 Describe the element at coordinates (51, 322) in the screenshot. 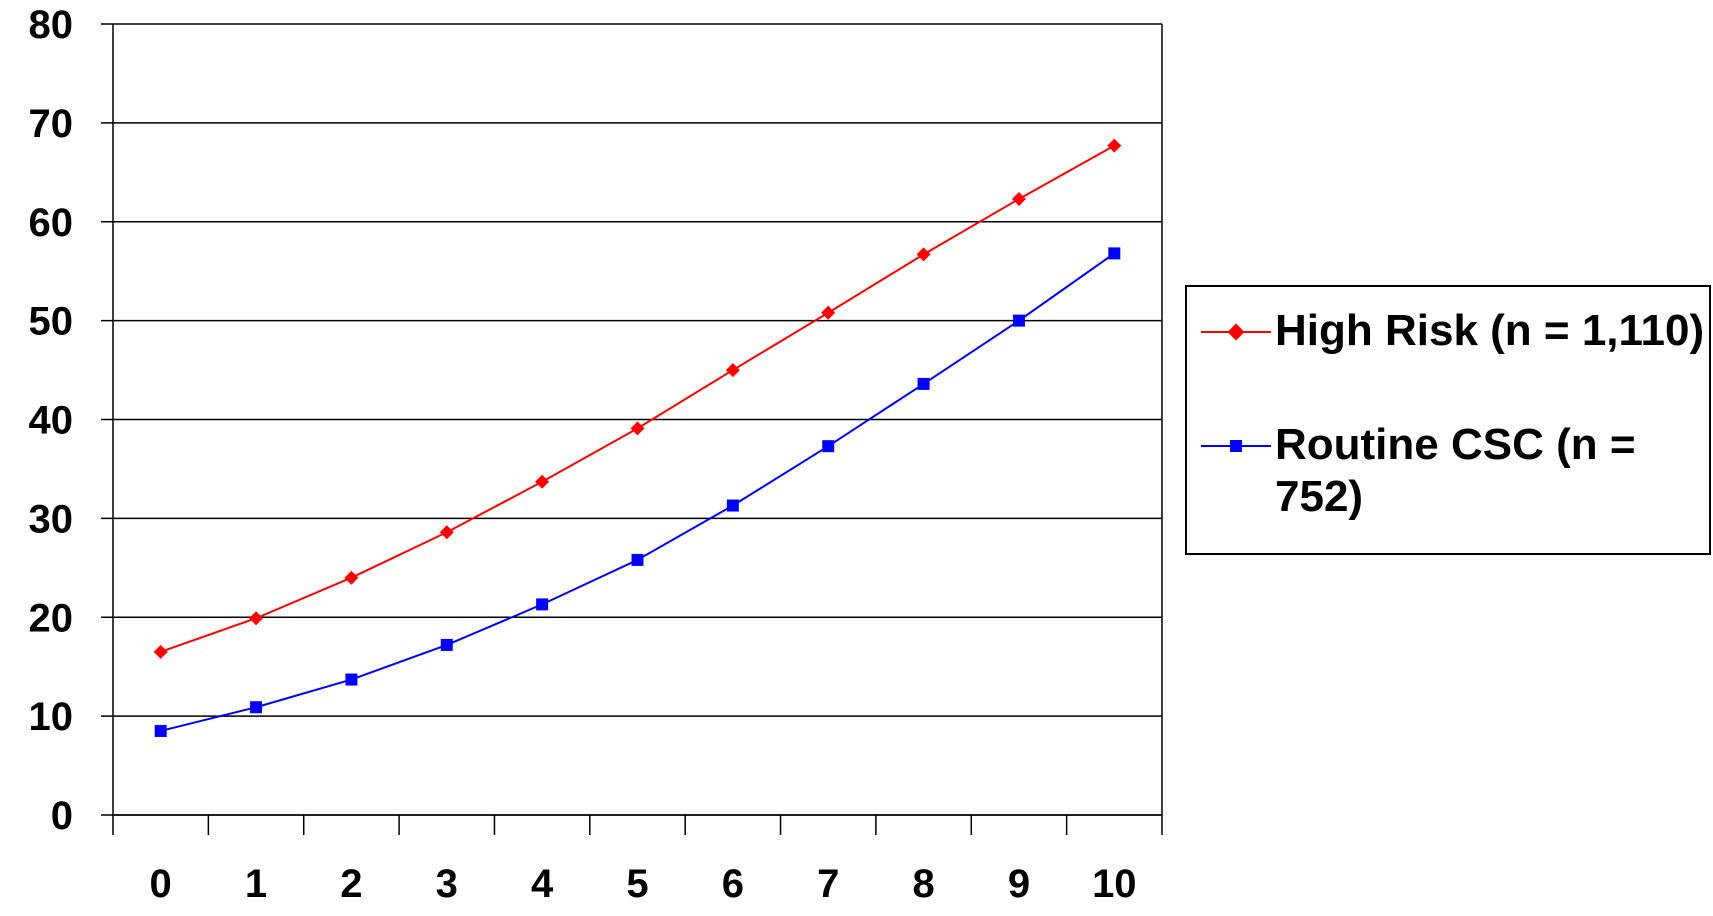

I see `y-tick-label: 50` at that location.